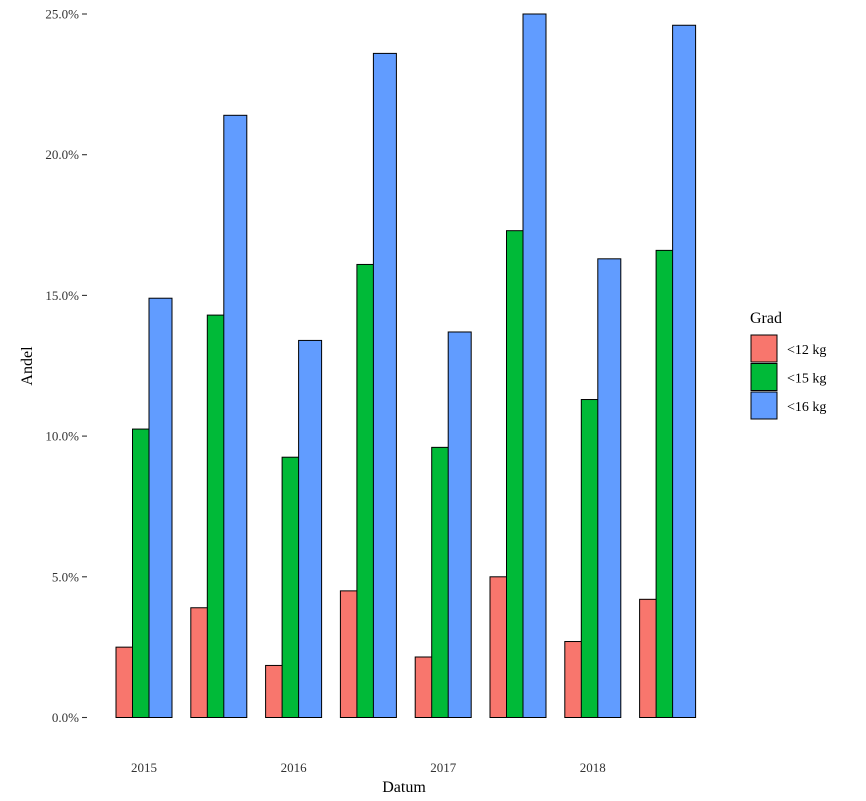 The image size is (866, 801). Describe the element at coordinates (766, 318) in the screenshot. I see `legend-title: Grad` at that location.